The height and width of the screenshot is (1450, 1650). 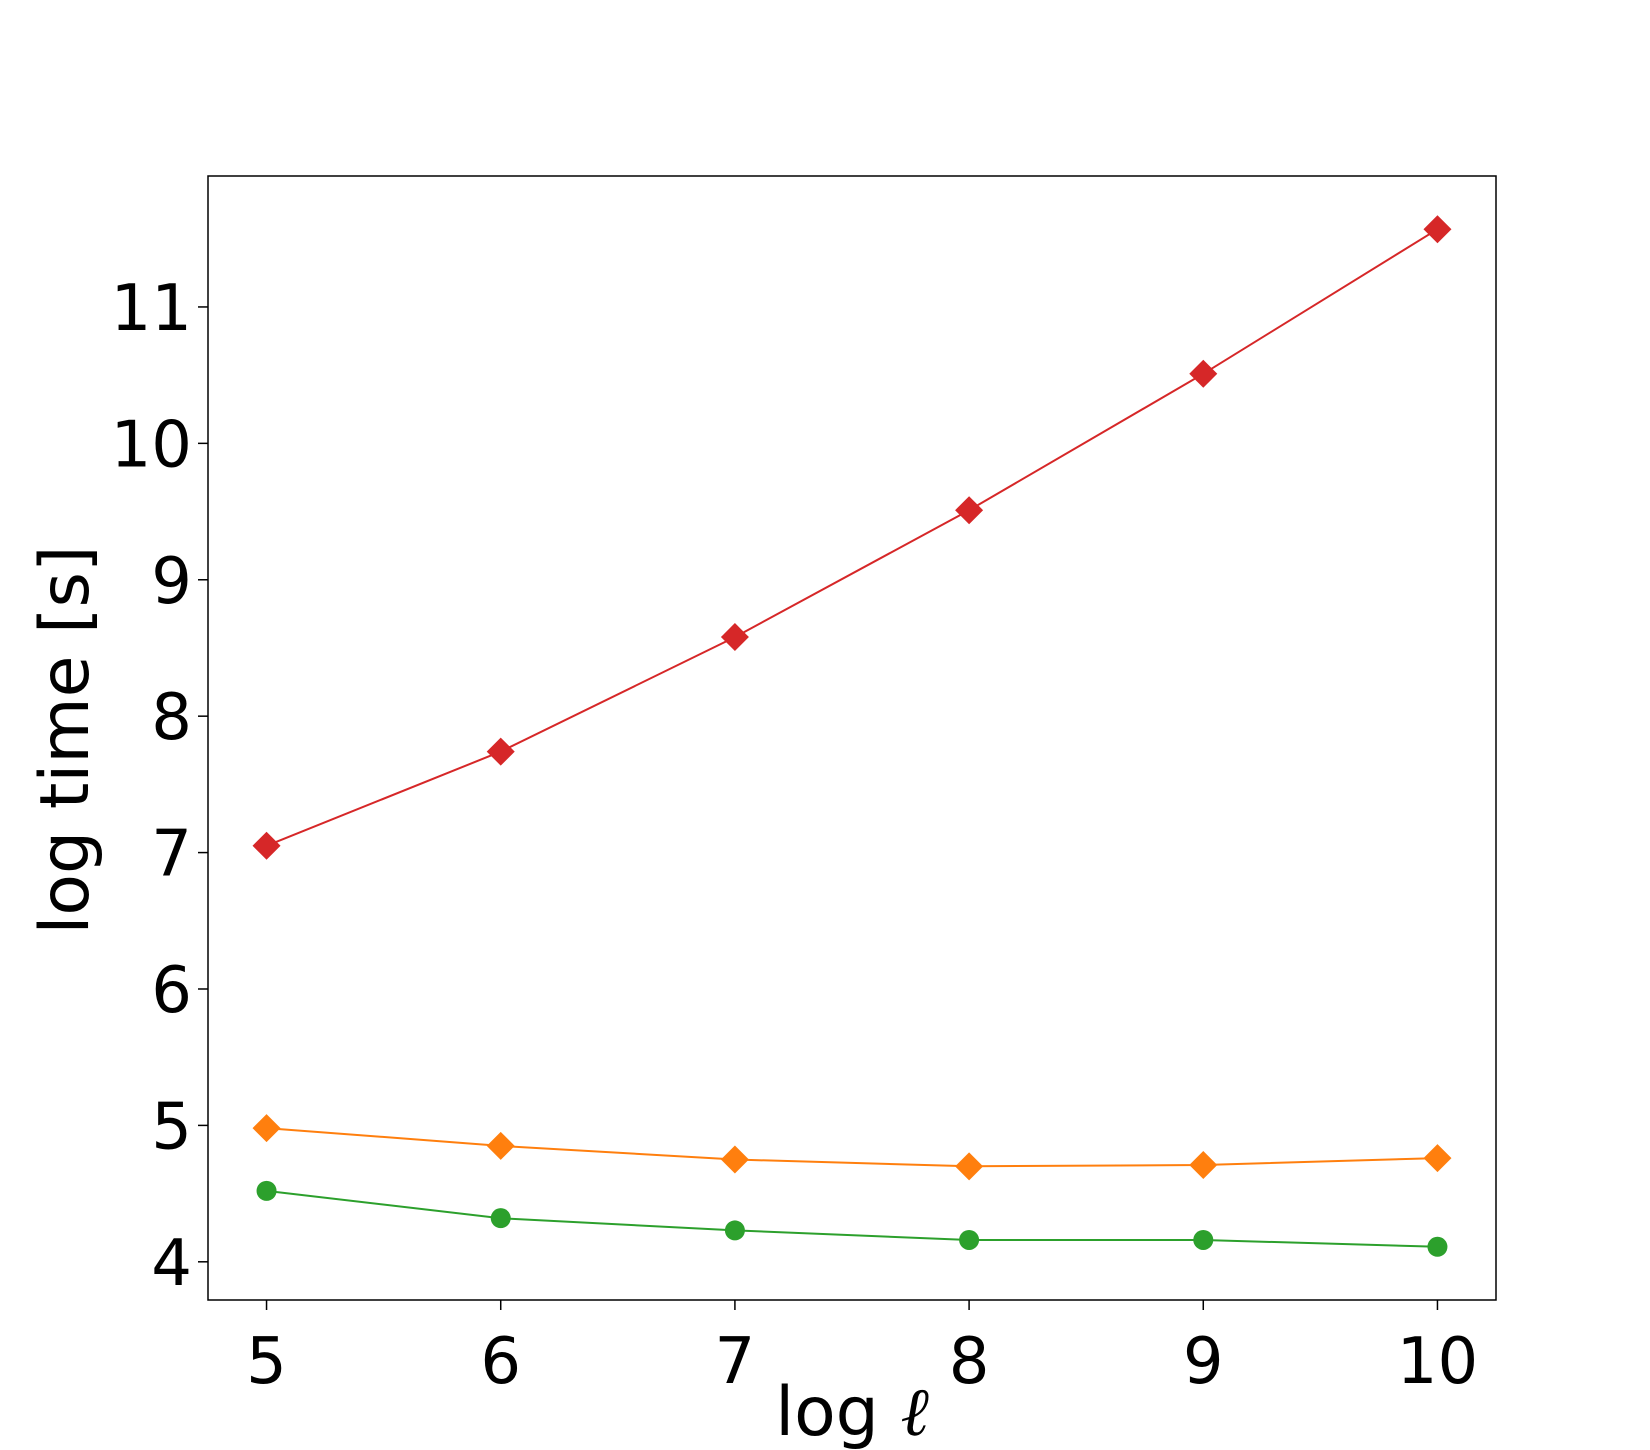 What do you see at coordinates (171, 582) in the screenshot?
I see `y-tick-label: 9` at bounding box center [171, 582].